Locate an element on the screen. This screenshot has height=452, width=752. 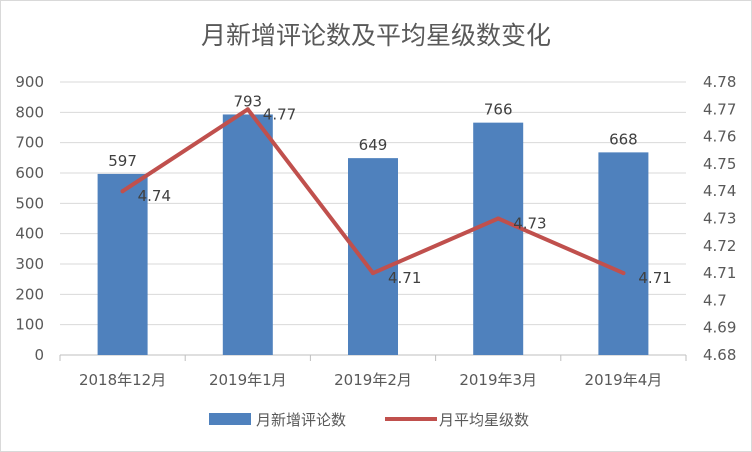
bar-data-label: 793 is located at coordinates (247, 101).